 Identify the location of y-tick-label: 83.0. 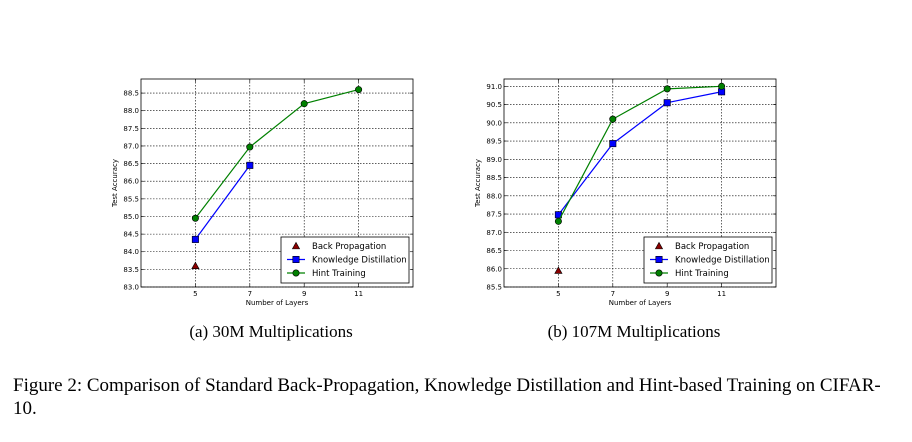
(131, 288).